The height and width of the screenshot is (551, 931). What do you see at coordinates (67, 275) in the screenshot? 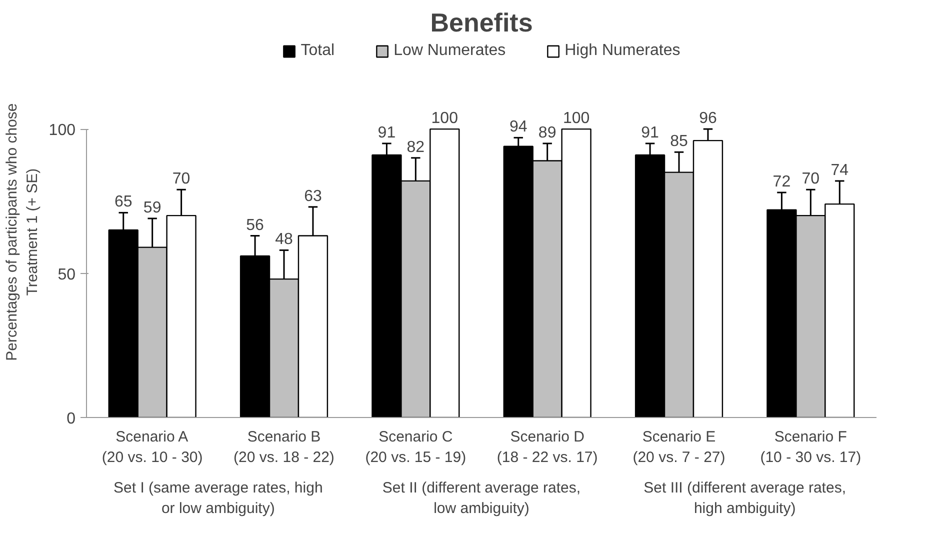
I see `y-tick-label: 50` at bounding box center [67, 275].